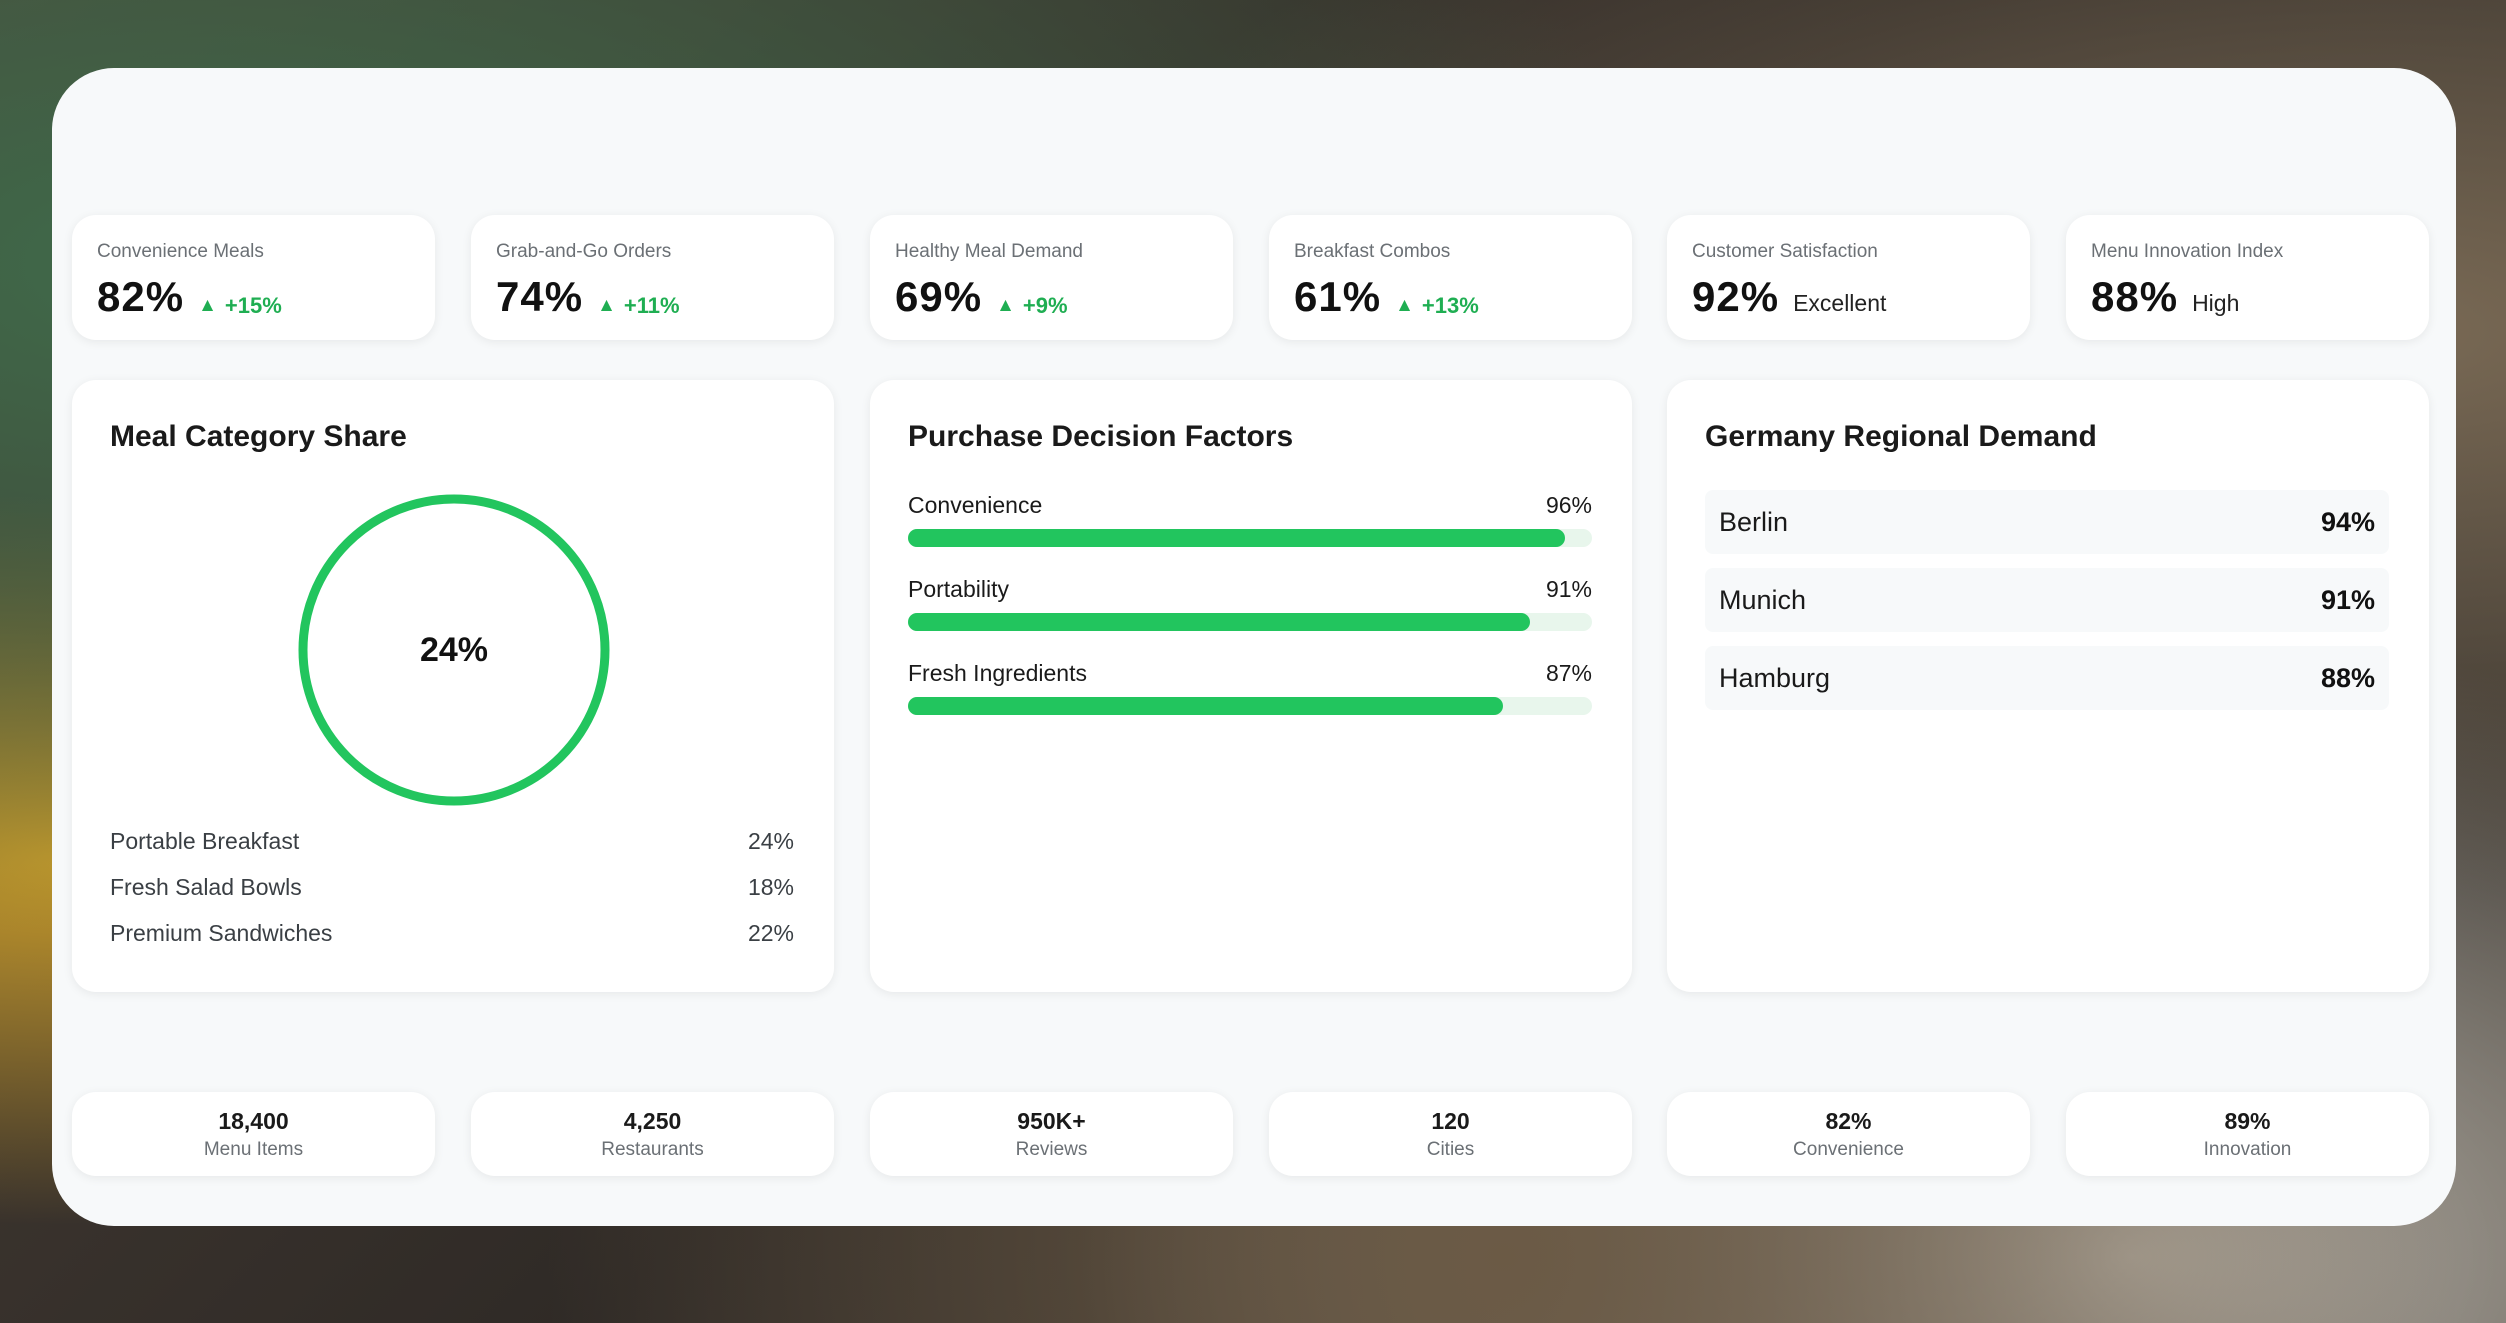 The width and height of the screenshot is (2506, 1323). Describe the element at coordinates (652, 1149) in the screenshot. I see `stat-label: Restaurants` at that location.